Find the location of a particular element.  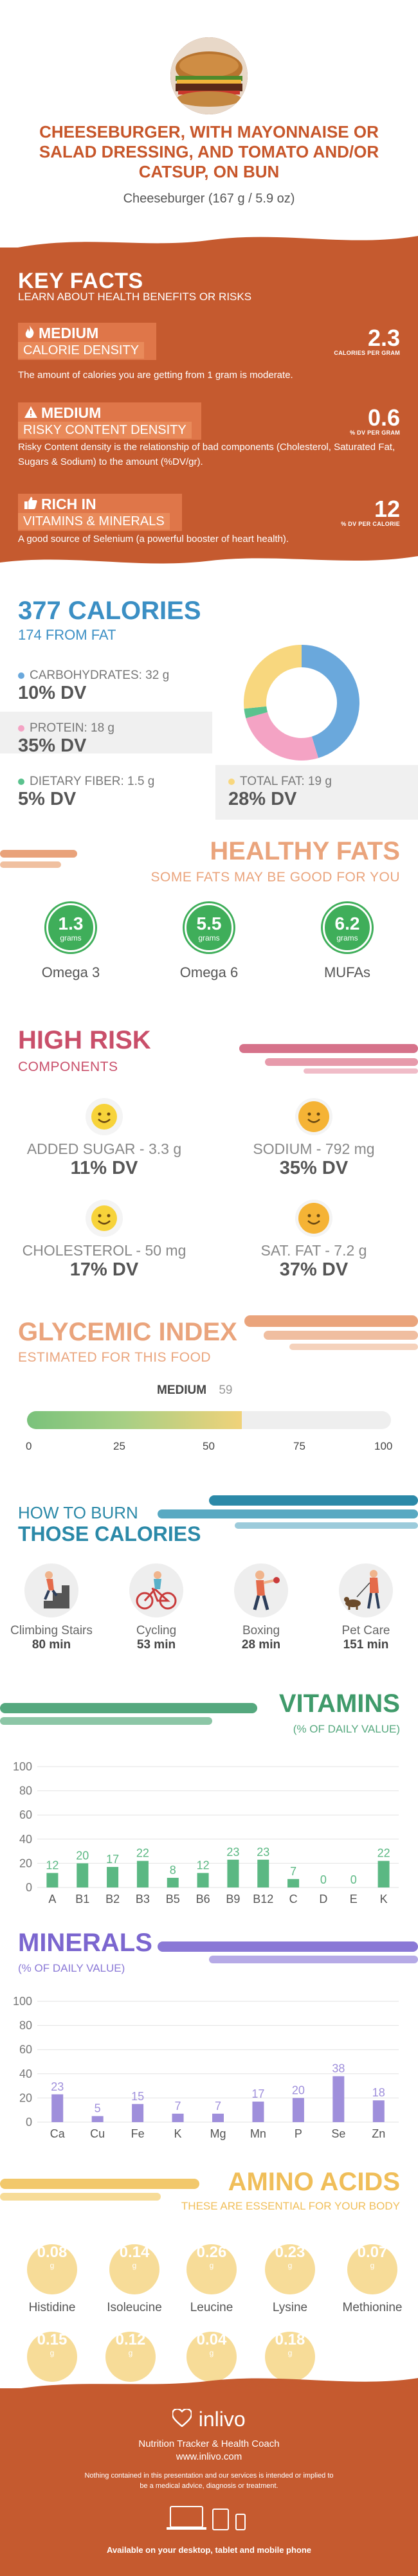

vitamins-title: VITAMINS is located at coordinates (339, 1703).